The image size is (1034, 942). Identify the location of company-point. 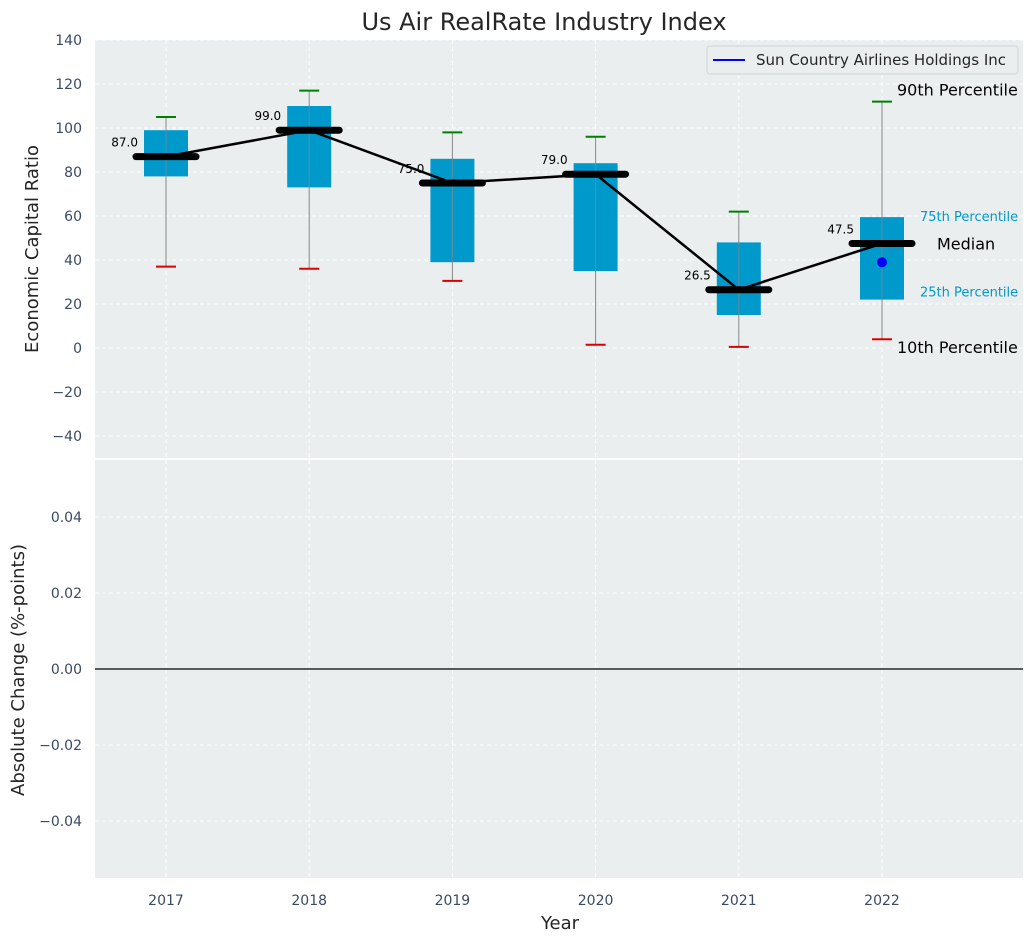
(882, 262).